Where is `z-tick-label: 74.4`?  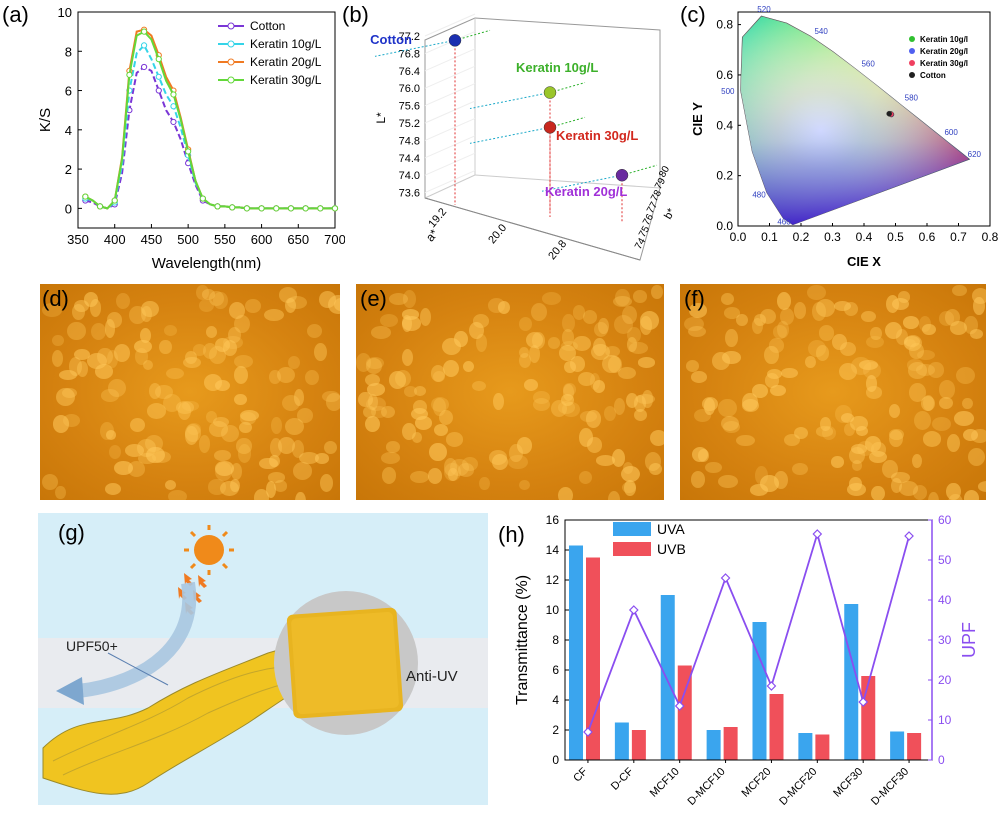
z-tick-label: 74.4 is located at coordinates (409, 159).